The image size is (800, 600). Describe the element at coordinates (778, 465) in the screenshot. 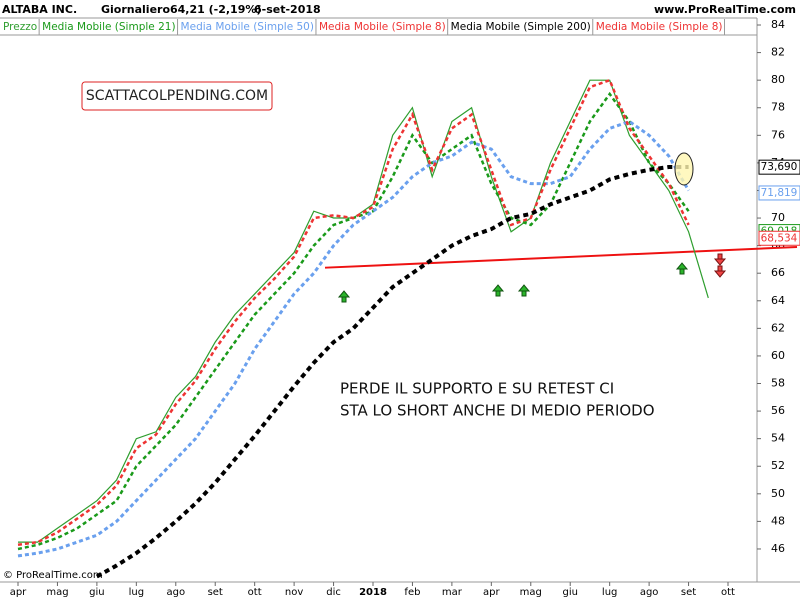

I see `y-tick-label: 52` at that location.